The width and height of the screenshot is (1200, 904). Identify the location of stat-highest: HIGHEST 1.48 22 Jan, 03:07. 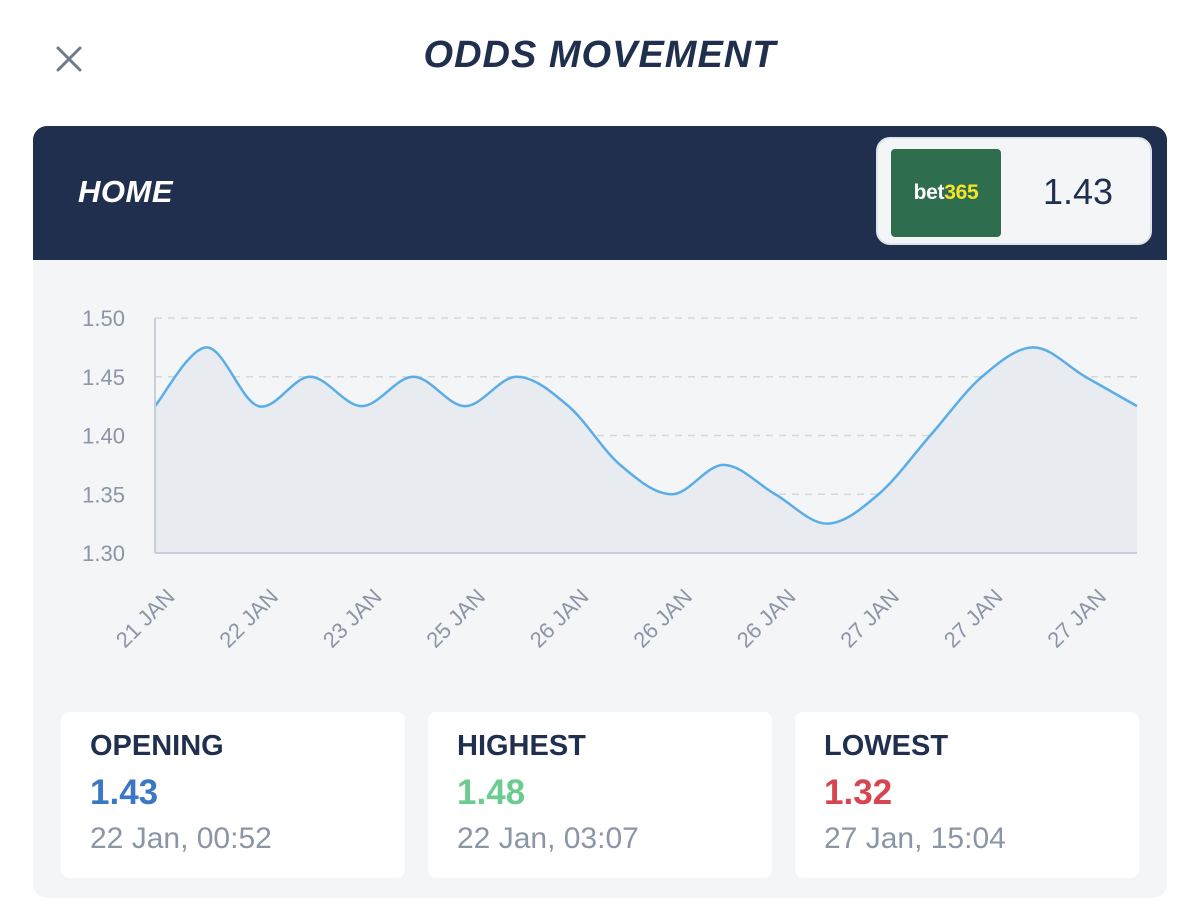
(600, 795).